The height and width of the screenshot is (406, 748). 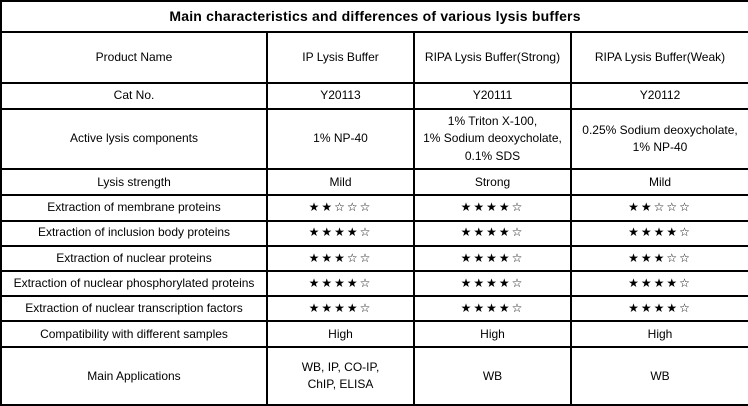 I want to click on cat-no-ripa-strong: Y20111, so click(x=492, y=95).